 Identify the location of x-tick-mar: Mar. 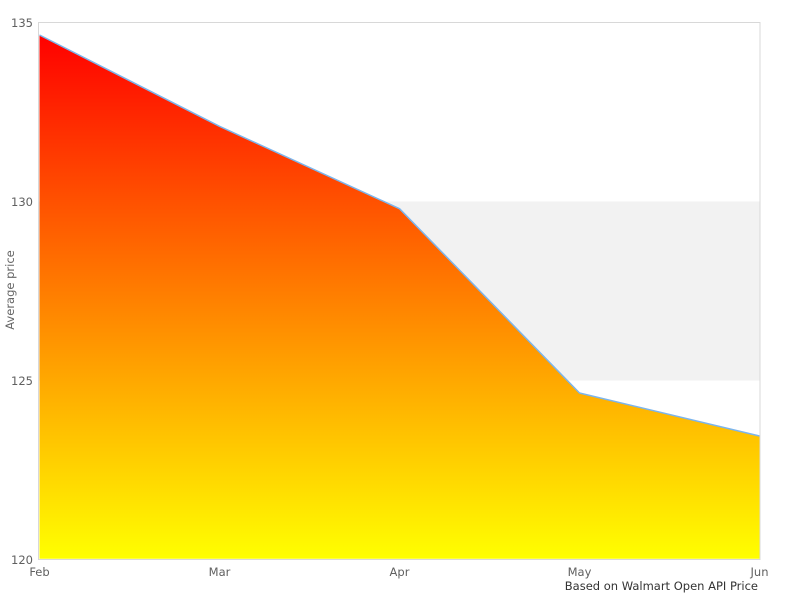
(219, 572).